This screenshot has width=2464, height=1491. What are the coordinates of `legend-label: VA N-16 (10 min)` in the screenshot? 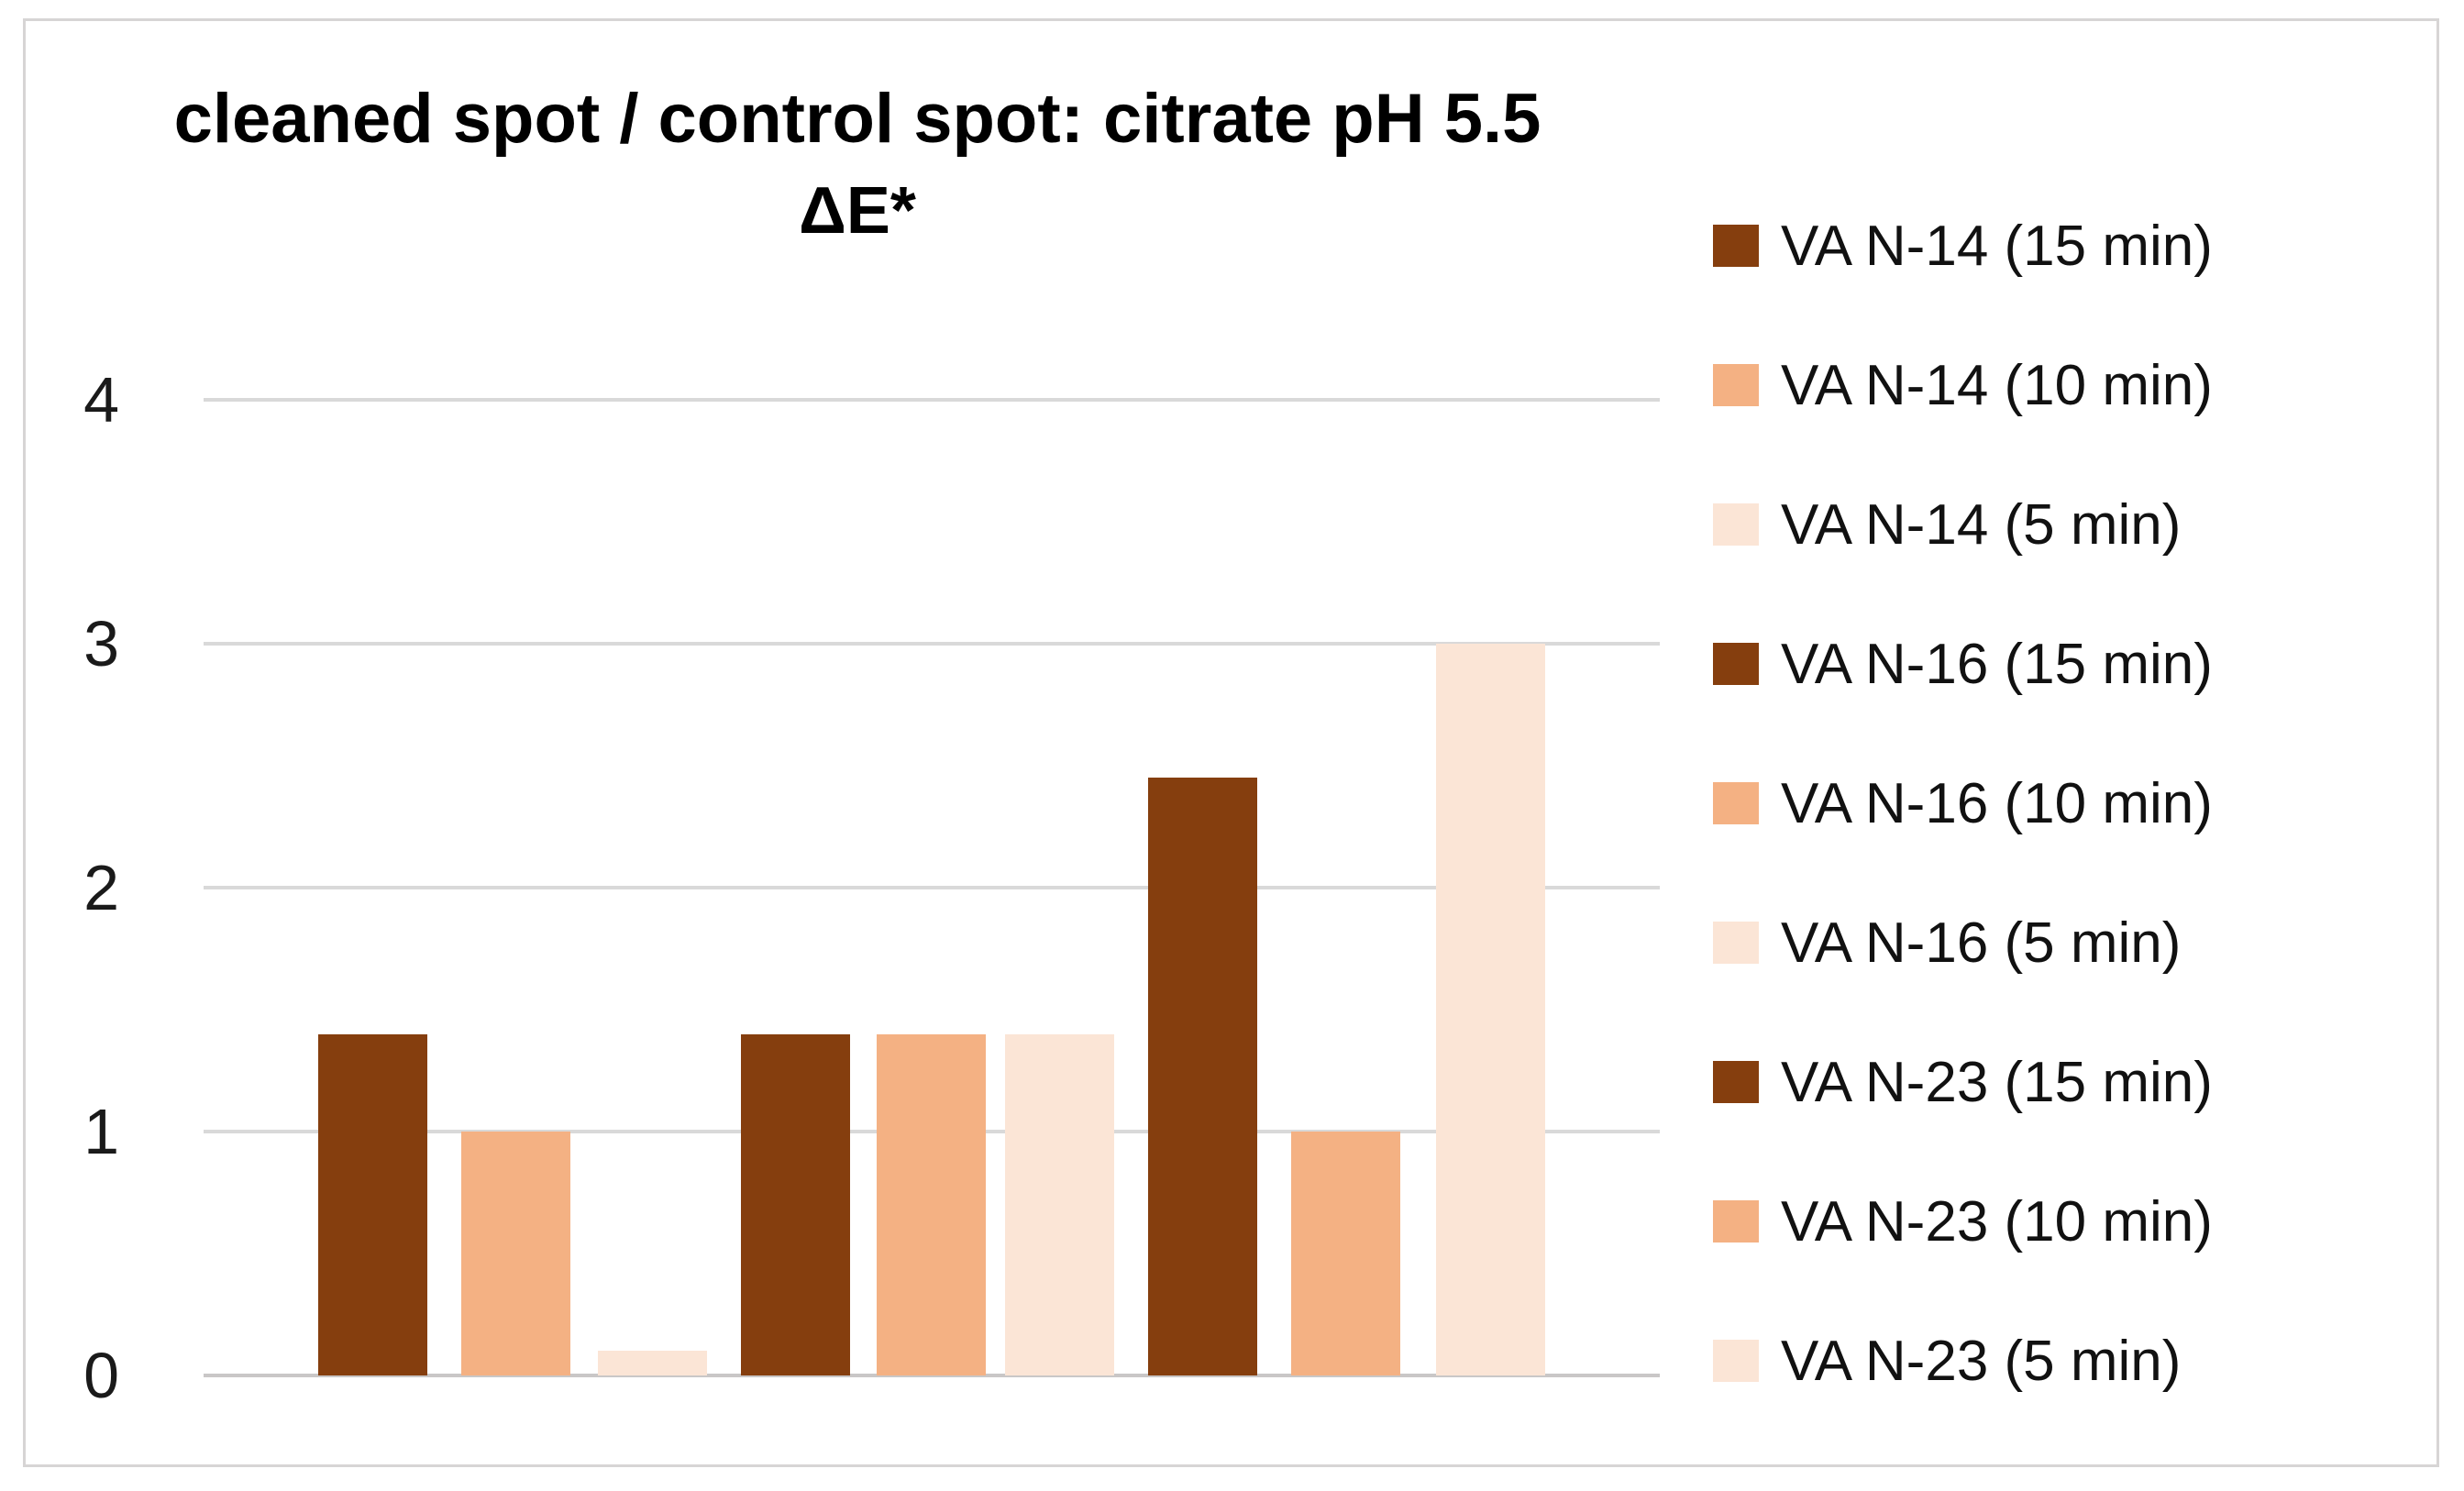 It's located at (1997, 803).